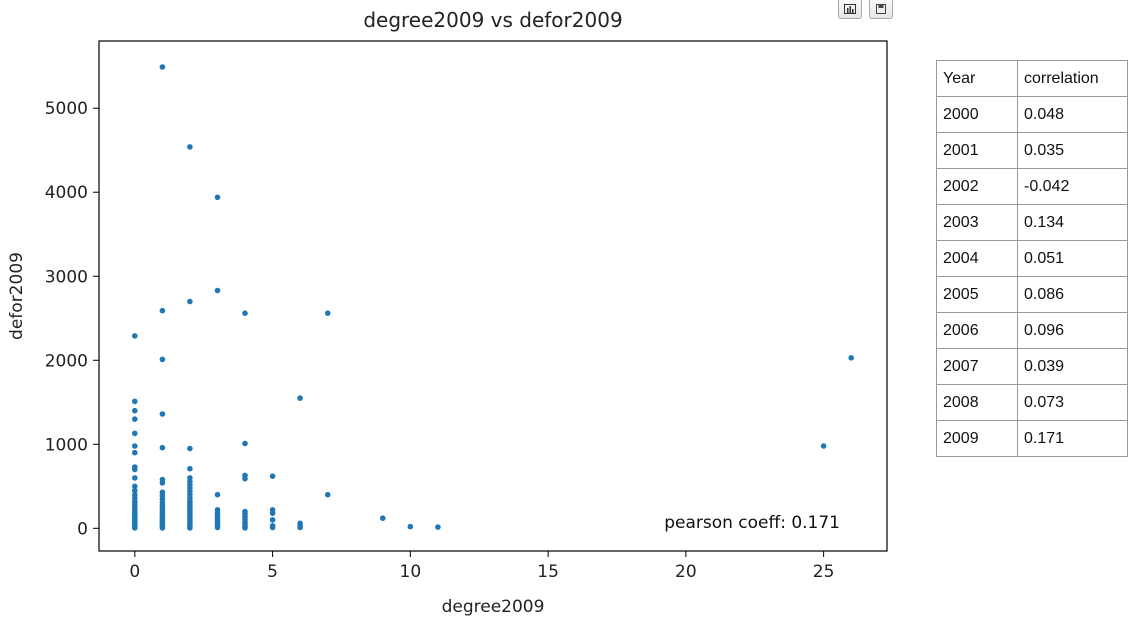 This screenshot has height=628, width=1146. Describe the element at coordinates (977, 150) in the screenshot. I see `cell-year: 2001` at that location.